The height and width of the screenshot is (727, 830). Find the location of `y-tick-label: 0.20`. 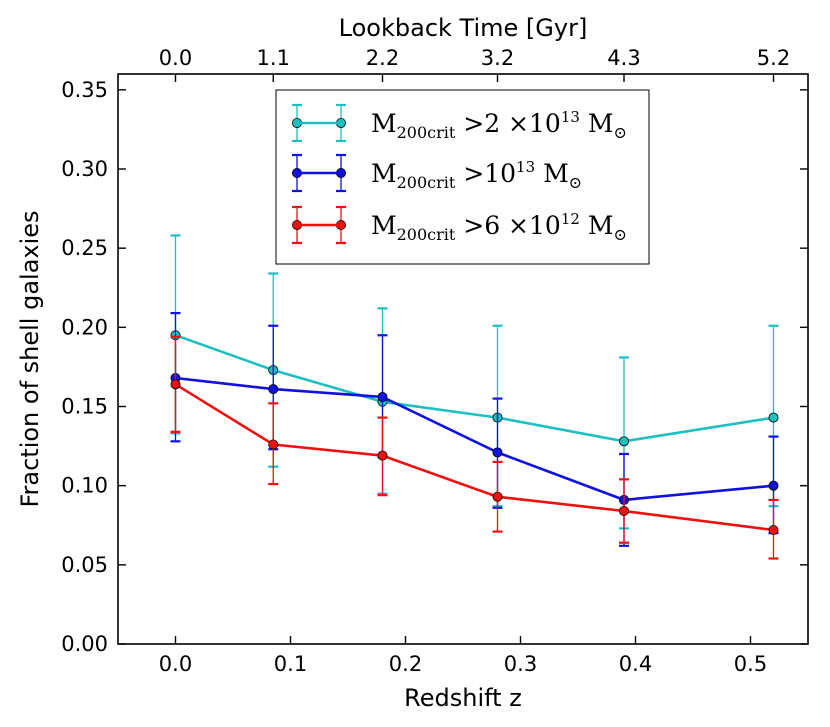

y-tick-label: 0.20 is located at coordinates (84, 327).